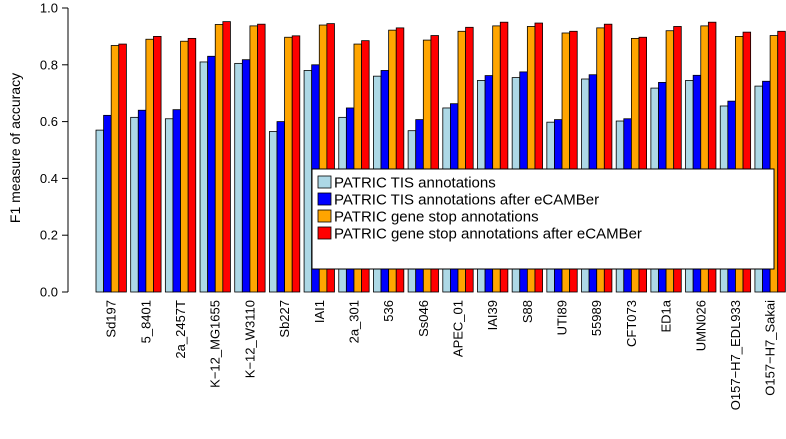  Describe the element at coordinates (504, 157) in the screenshot. I see `bar-IAI39-s4` at that location.